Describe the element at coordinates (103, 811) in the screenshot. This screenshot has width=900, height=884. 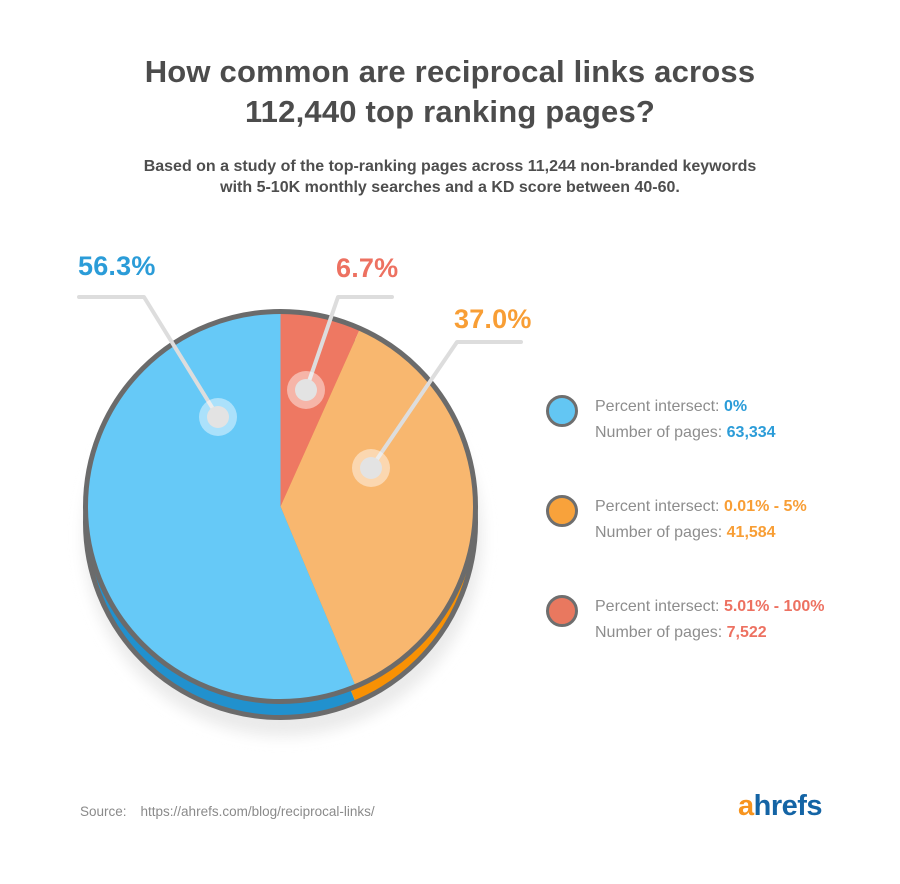
I see `source-label: Source:` at that location.